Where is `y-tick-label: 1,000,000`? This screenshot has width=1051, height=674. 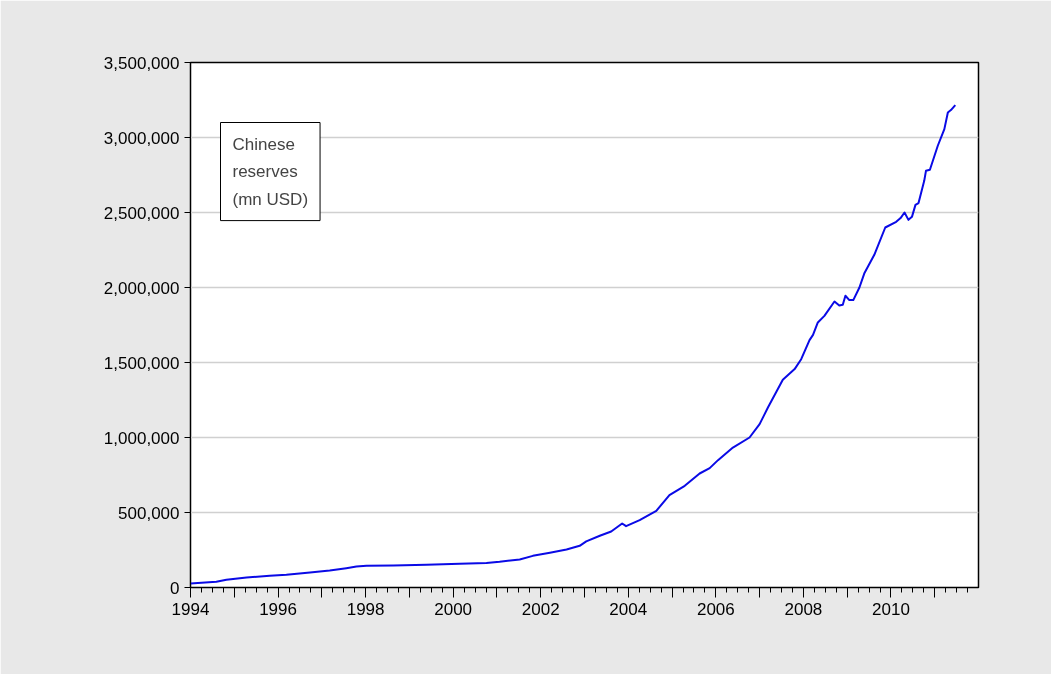 y-tick-label: 1,000,000 is located at coordinates (141, 438).